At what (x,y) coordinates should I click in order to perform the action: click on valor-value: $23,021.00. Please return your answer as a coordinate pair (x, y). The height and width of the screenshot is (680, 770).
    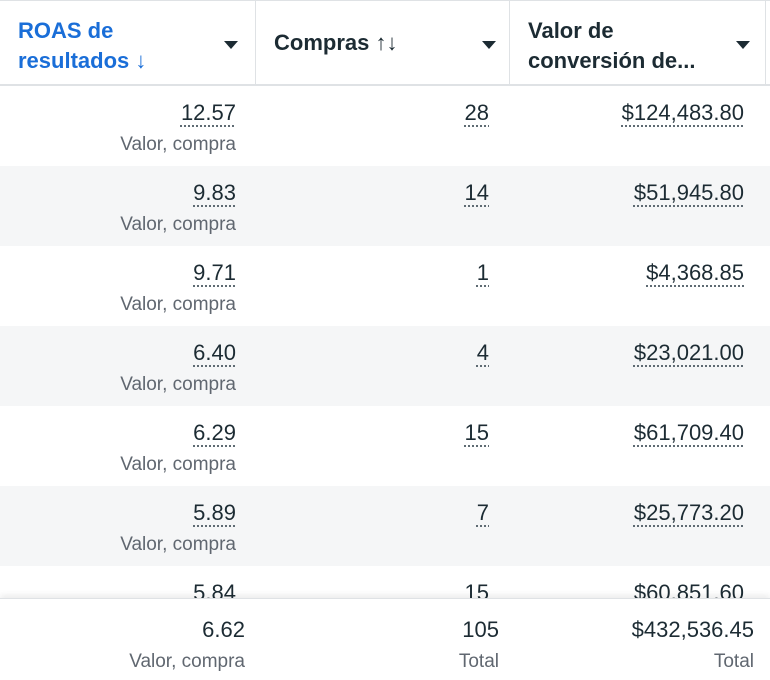
    Looking at the image, I should click on (688, 352).